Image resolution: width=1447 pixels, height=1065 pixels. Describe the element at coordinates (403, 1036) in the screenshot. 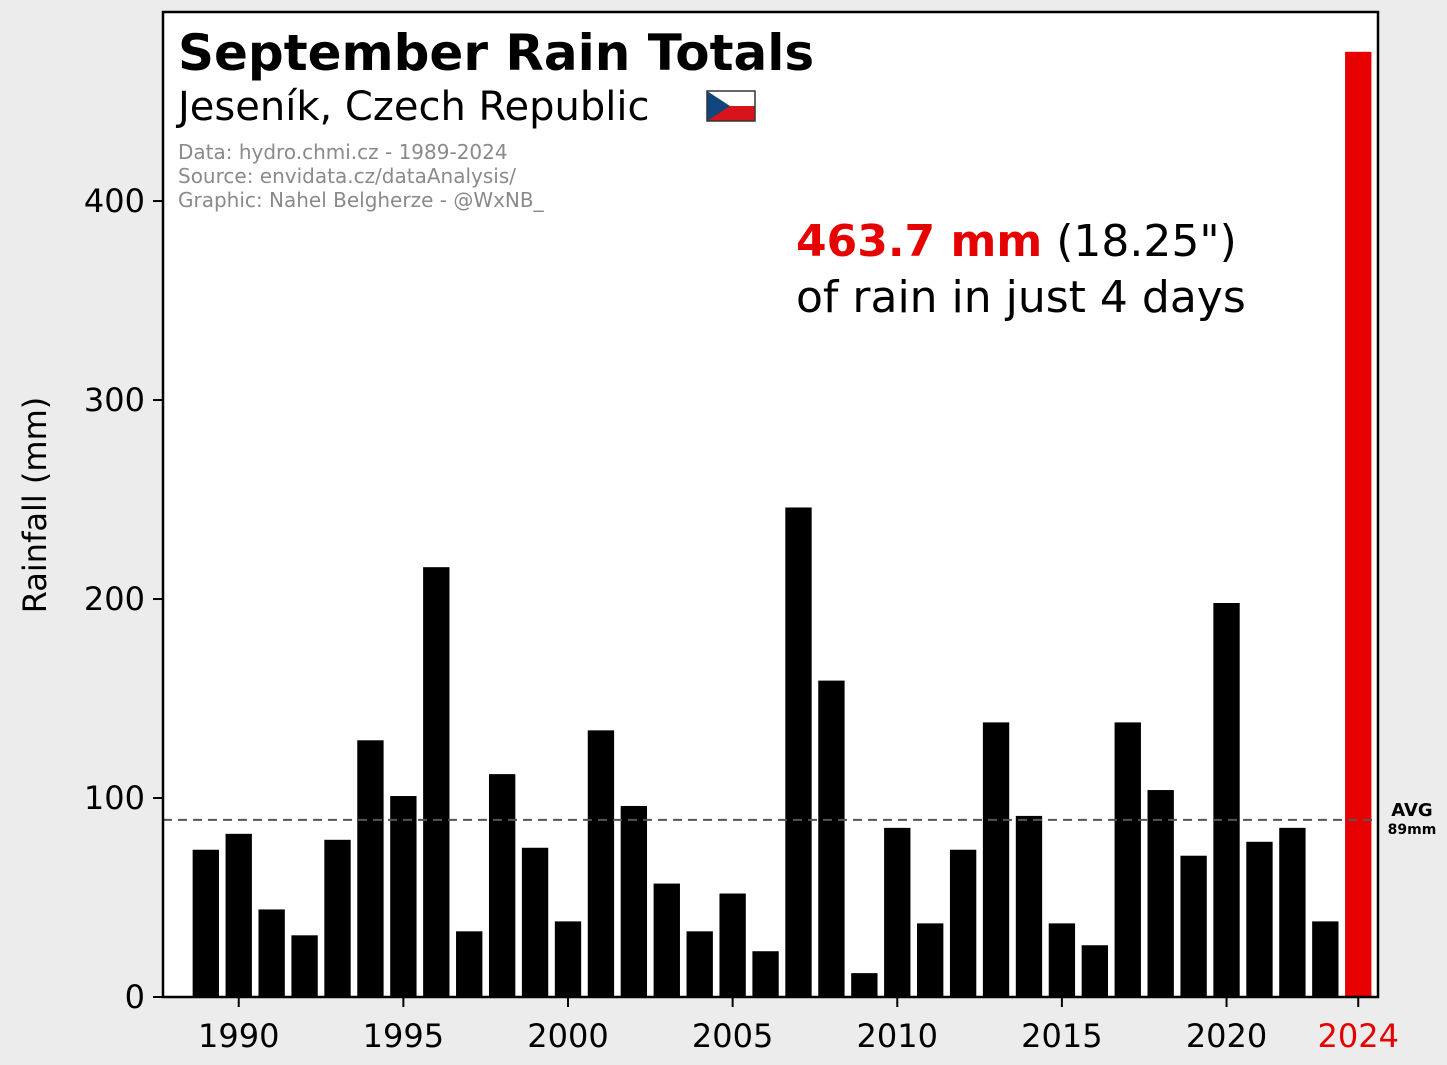

I see `x-tick-label-1995: 1995` at that location.